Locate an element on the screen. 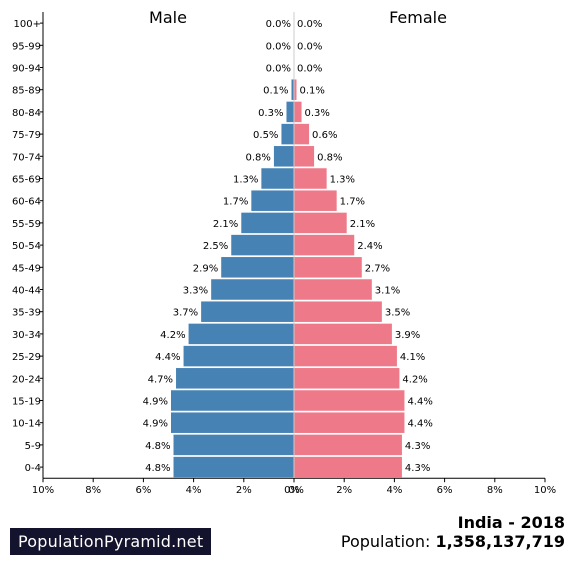 The height and width of the screenshot is (581, 575). population-value: 1,358,137,719 is located at coordinates (500, 541).